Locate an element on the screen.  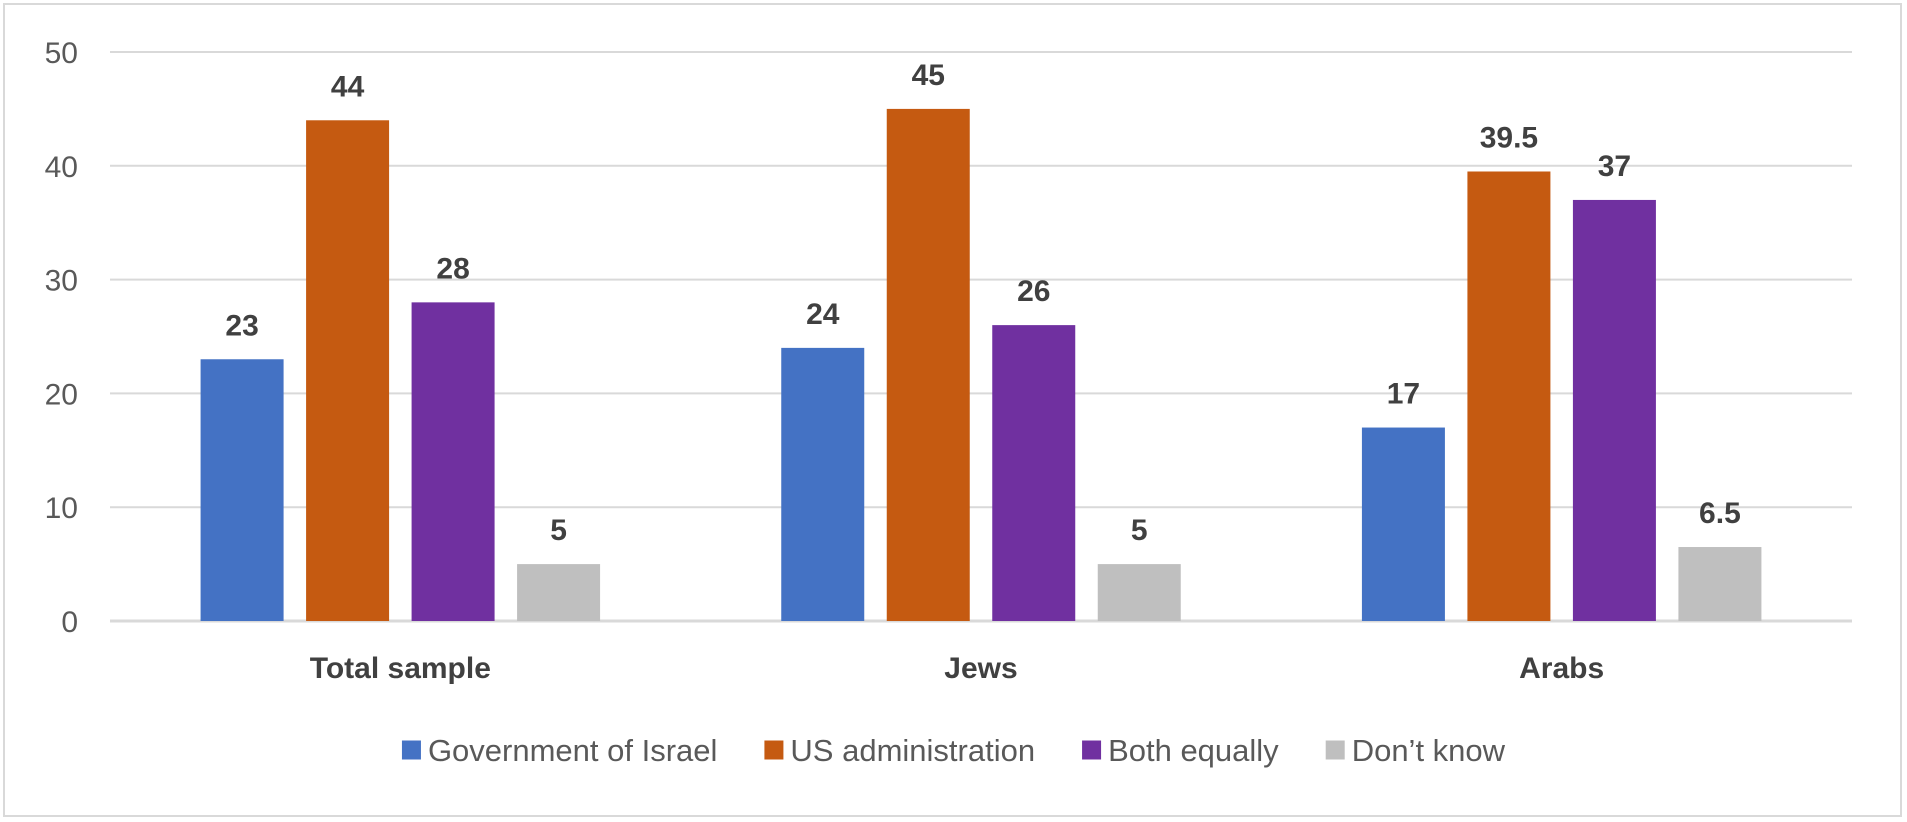
legend-label: US administration is located at coordinates (912, 750).